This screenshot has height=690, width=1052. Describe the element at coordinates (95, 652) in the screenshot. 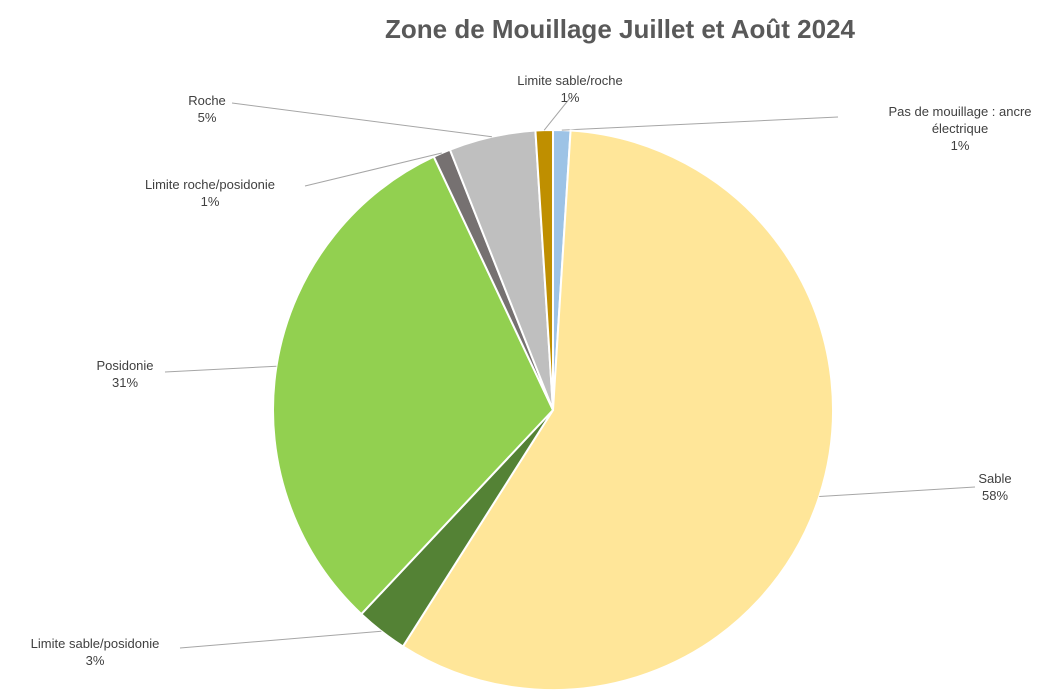

I see `data-label: Limite sable/posidonie 3%` at that location.